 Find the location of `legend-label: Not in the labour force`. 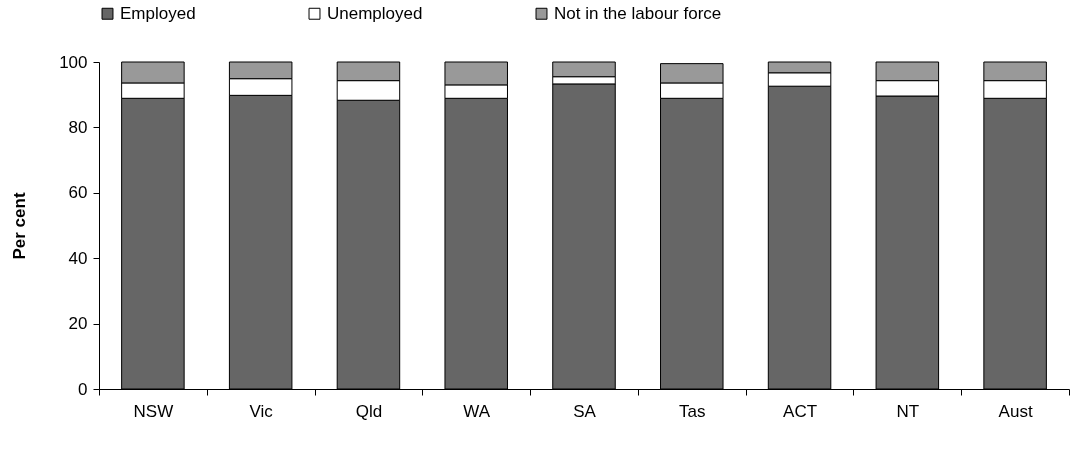

legend-label: Not in the labour force is located at coordinates (638, 13).